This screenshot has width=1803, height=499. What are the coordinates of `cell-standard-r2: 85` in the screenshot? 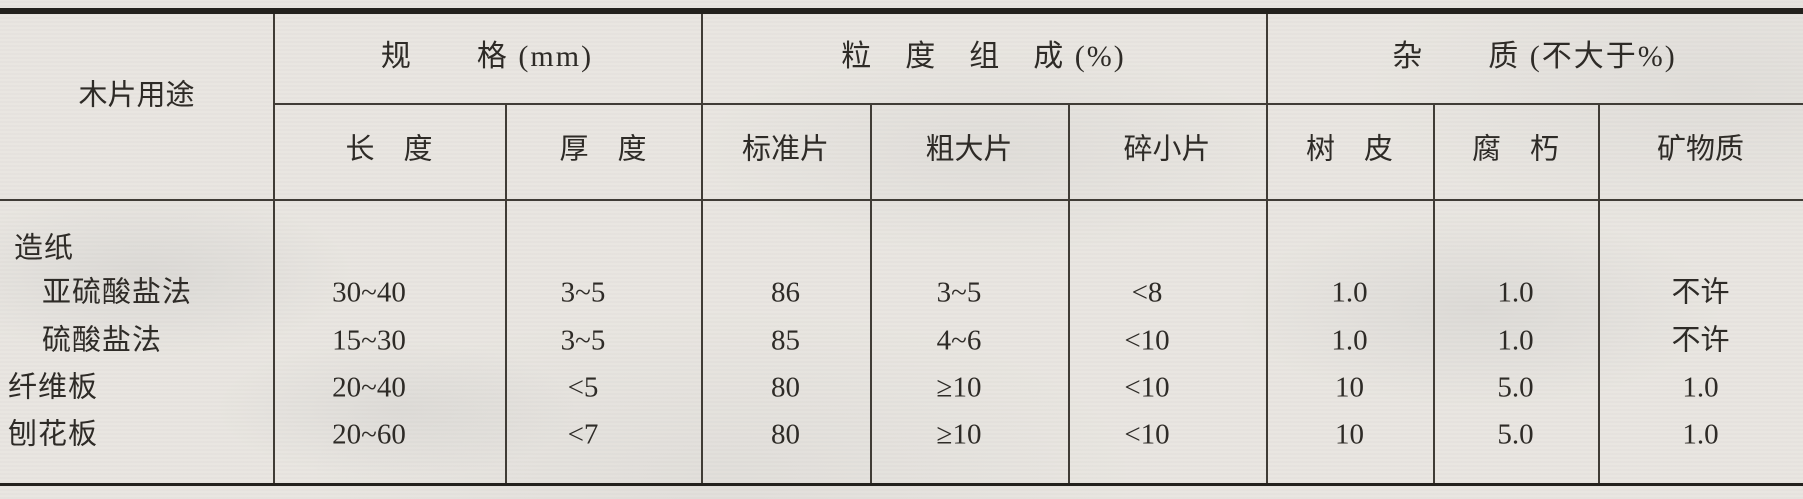 It's located at (785, 340).